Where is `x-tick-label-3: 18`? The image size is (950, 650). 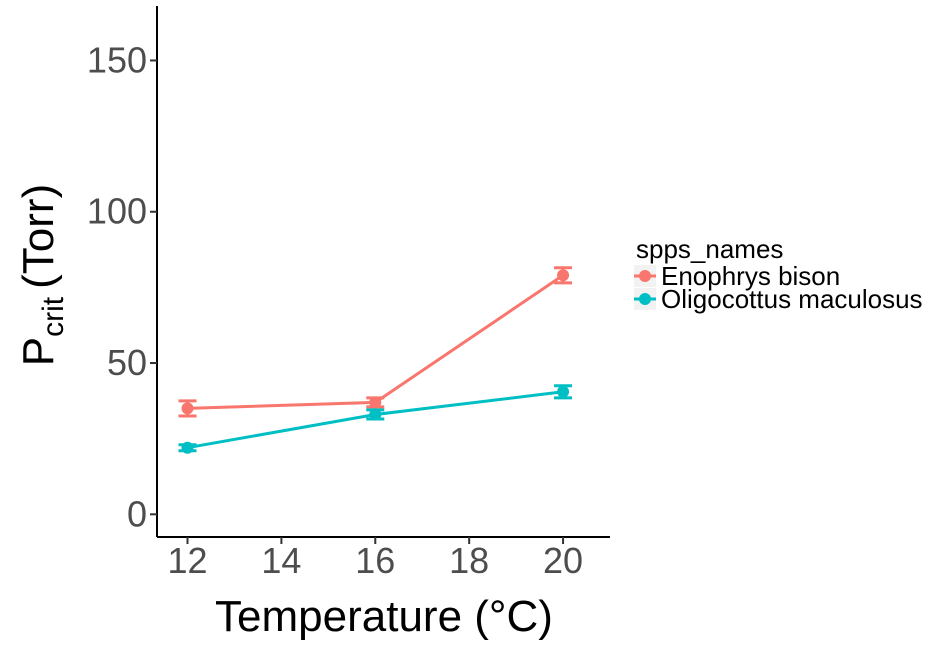 x-tick-label-3: 18 is located at coordinates (469, 560).